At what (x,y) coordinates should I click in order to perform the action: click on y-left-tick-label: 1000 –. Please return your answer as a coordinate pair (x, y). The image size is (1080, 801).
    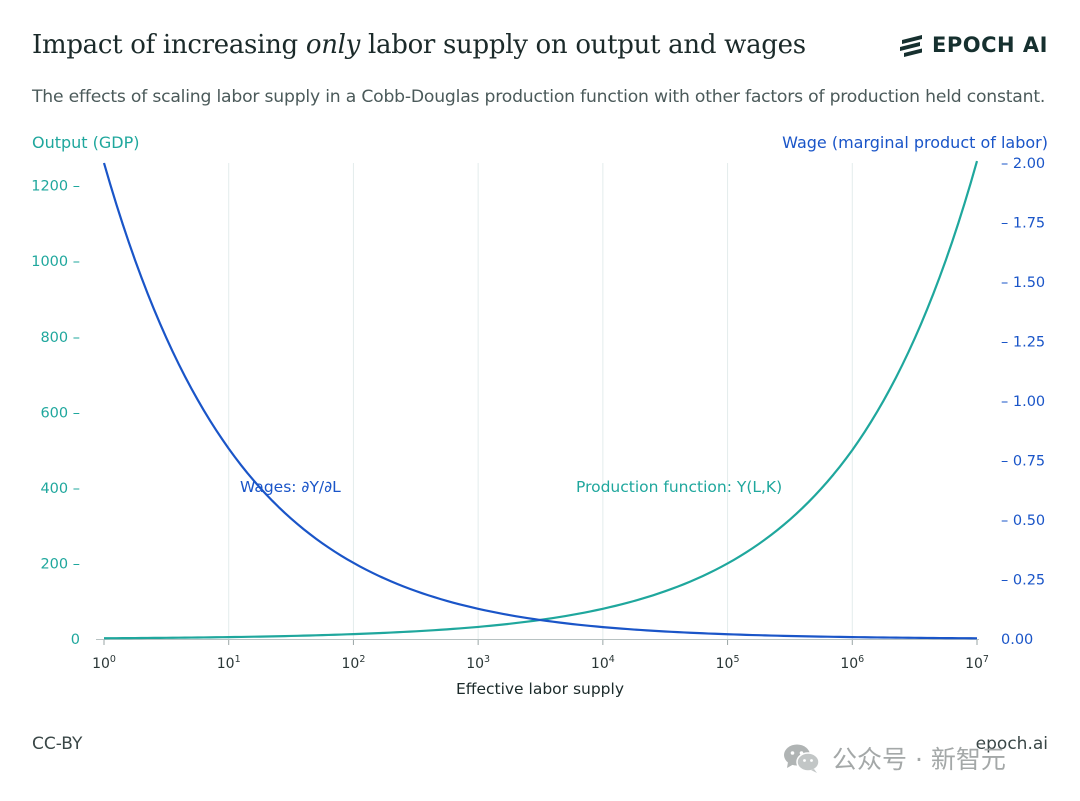
    Looking at the image, I should click on (55, 262).